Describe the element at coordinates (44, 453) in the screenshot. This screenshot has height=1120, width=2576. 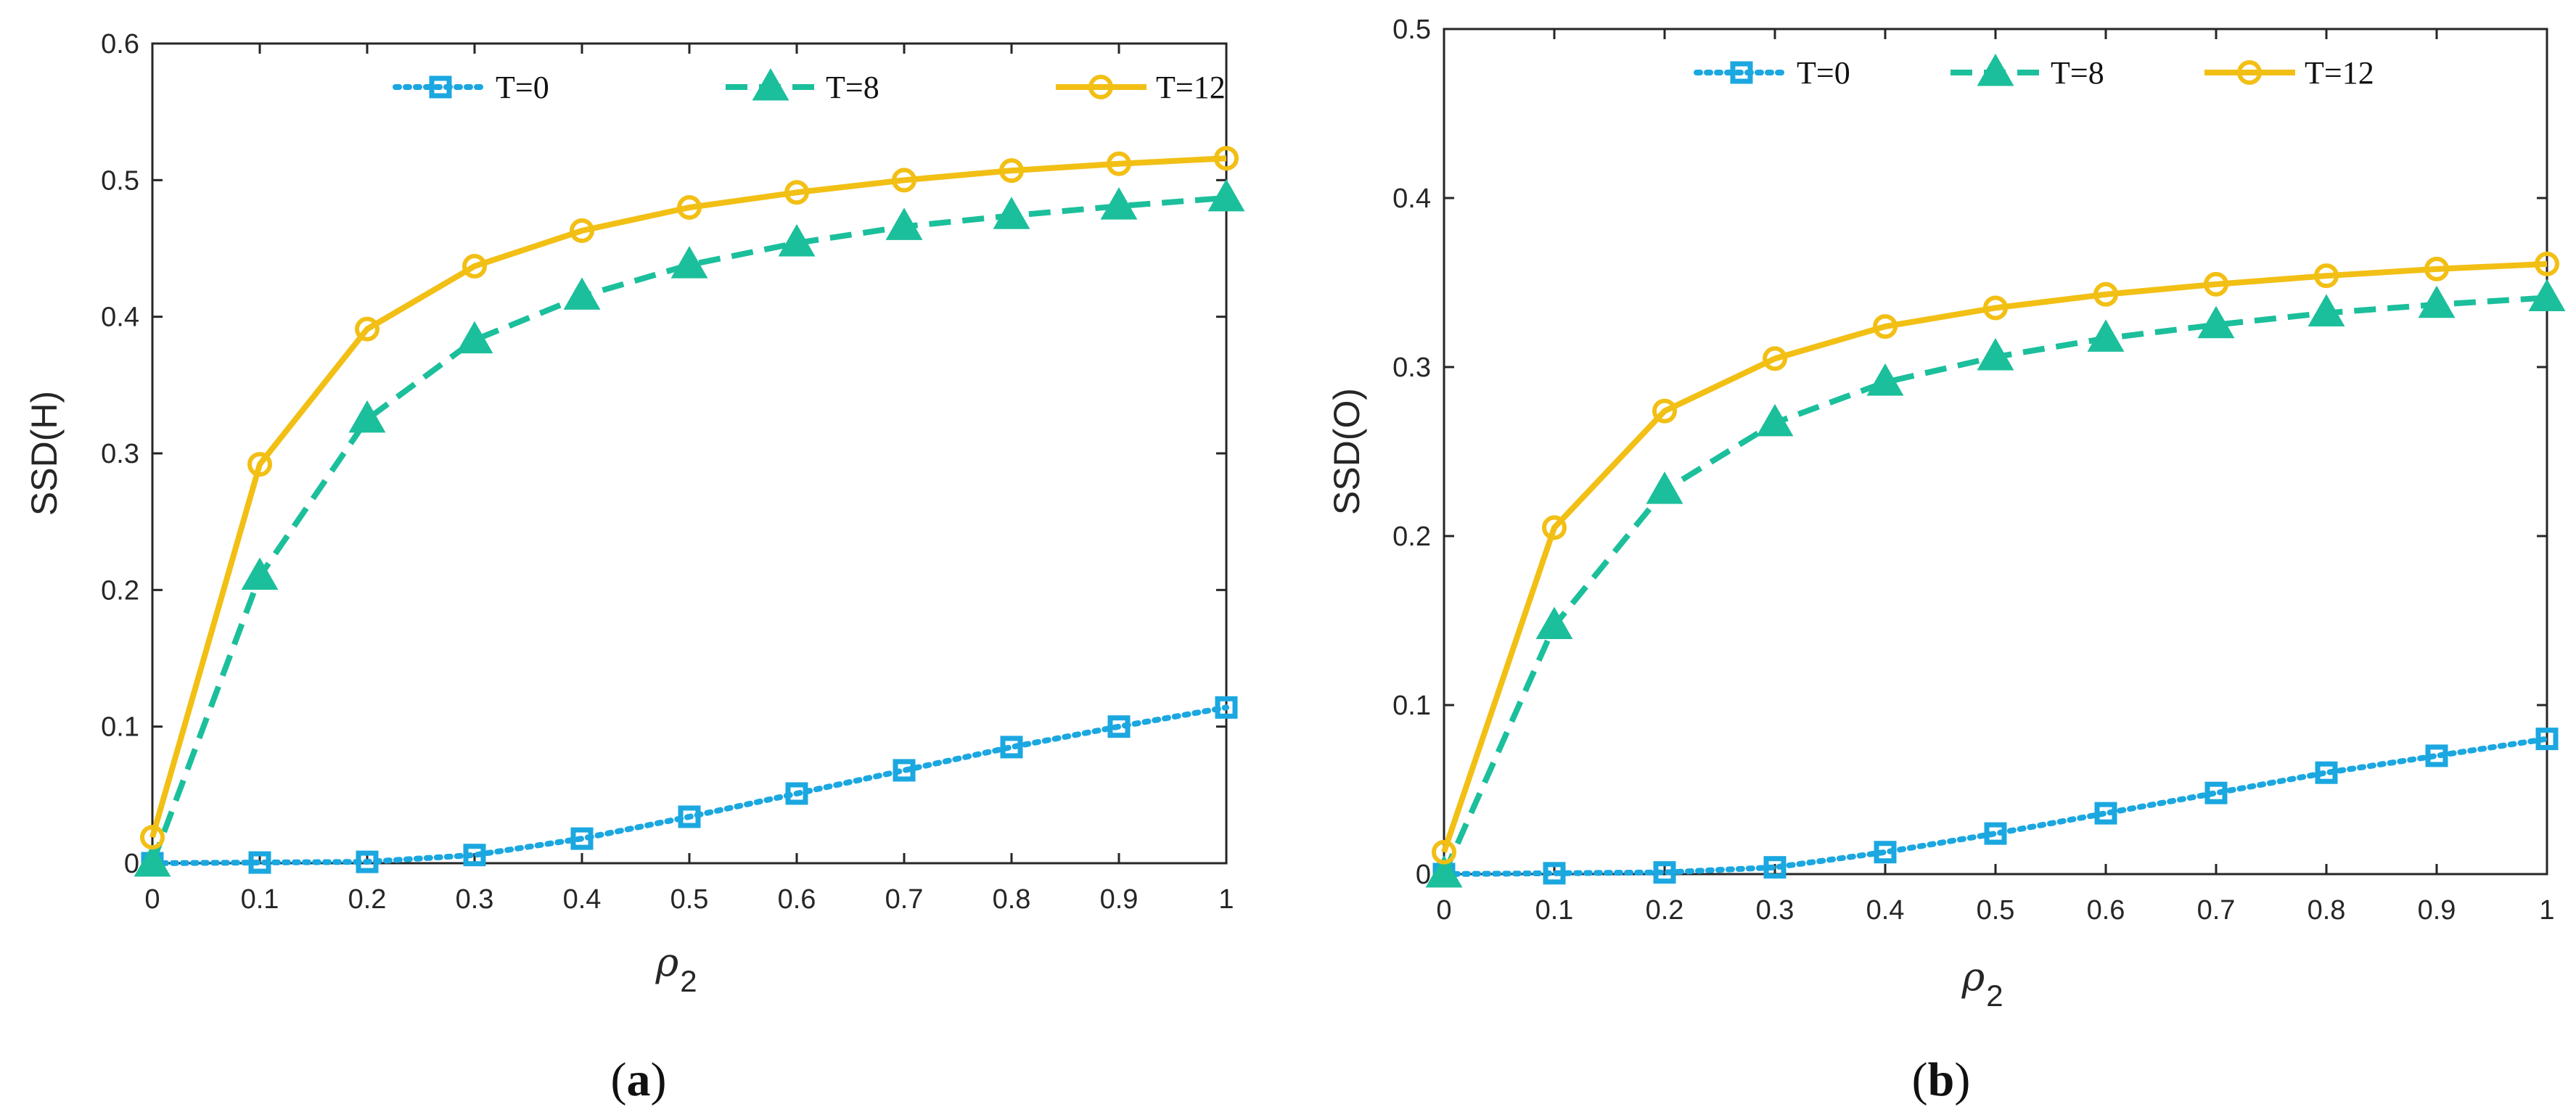
I see `y-axis-label: SSD(H)` at that location.